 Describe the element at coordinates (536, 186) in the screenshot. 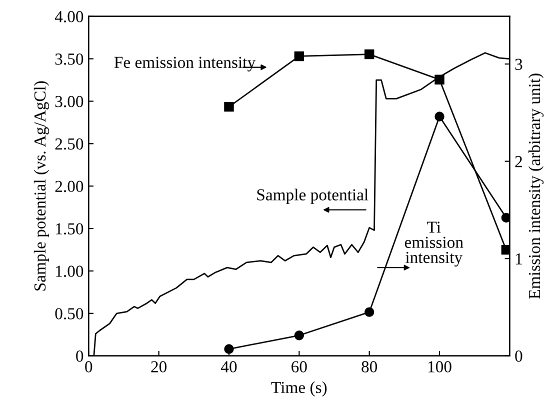

I see `y2-axis-title: Emission intensity (arbitrary unit)` at that location.